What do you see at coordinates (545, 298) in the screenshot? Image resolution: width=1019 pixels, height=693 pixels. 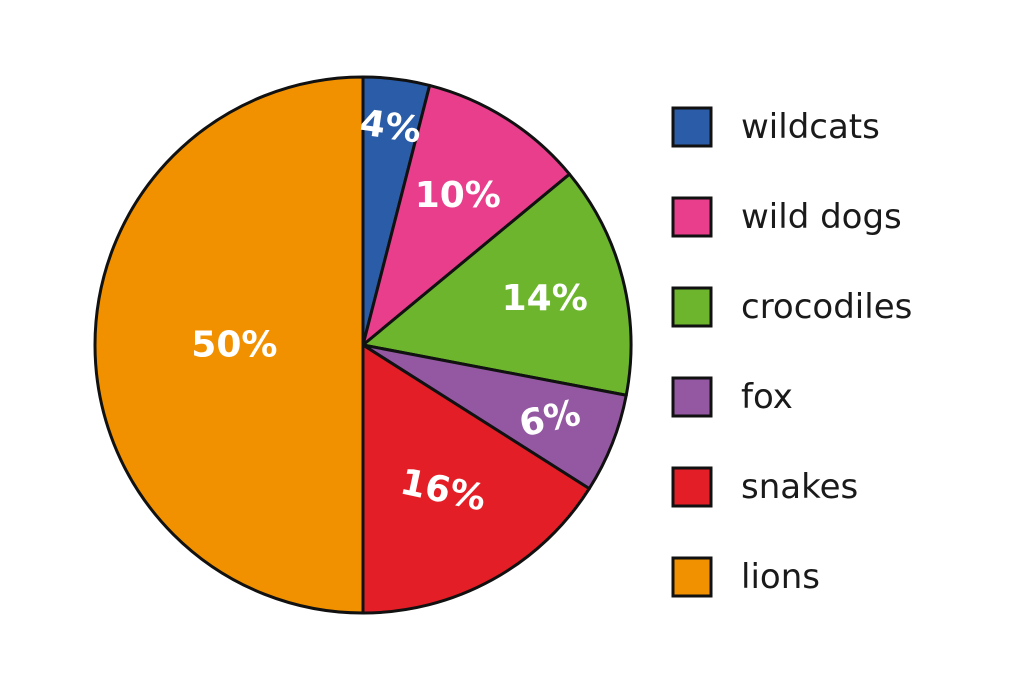 I see `data-label-crocodiles: 14%` at bounding box center [545, 298].